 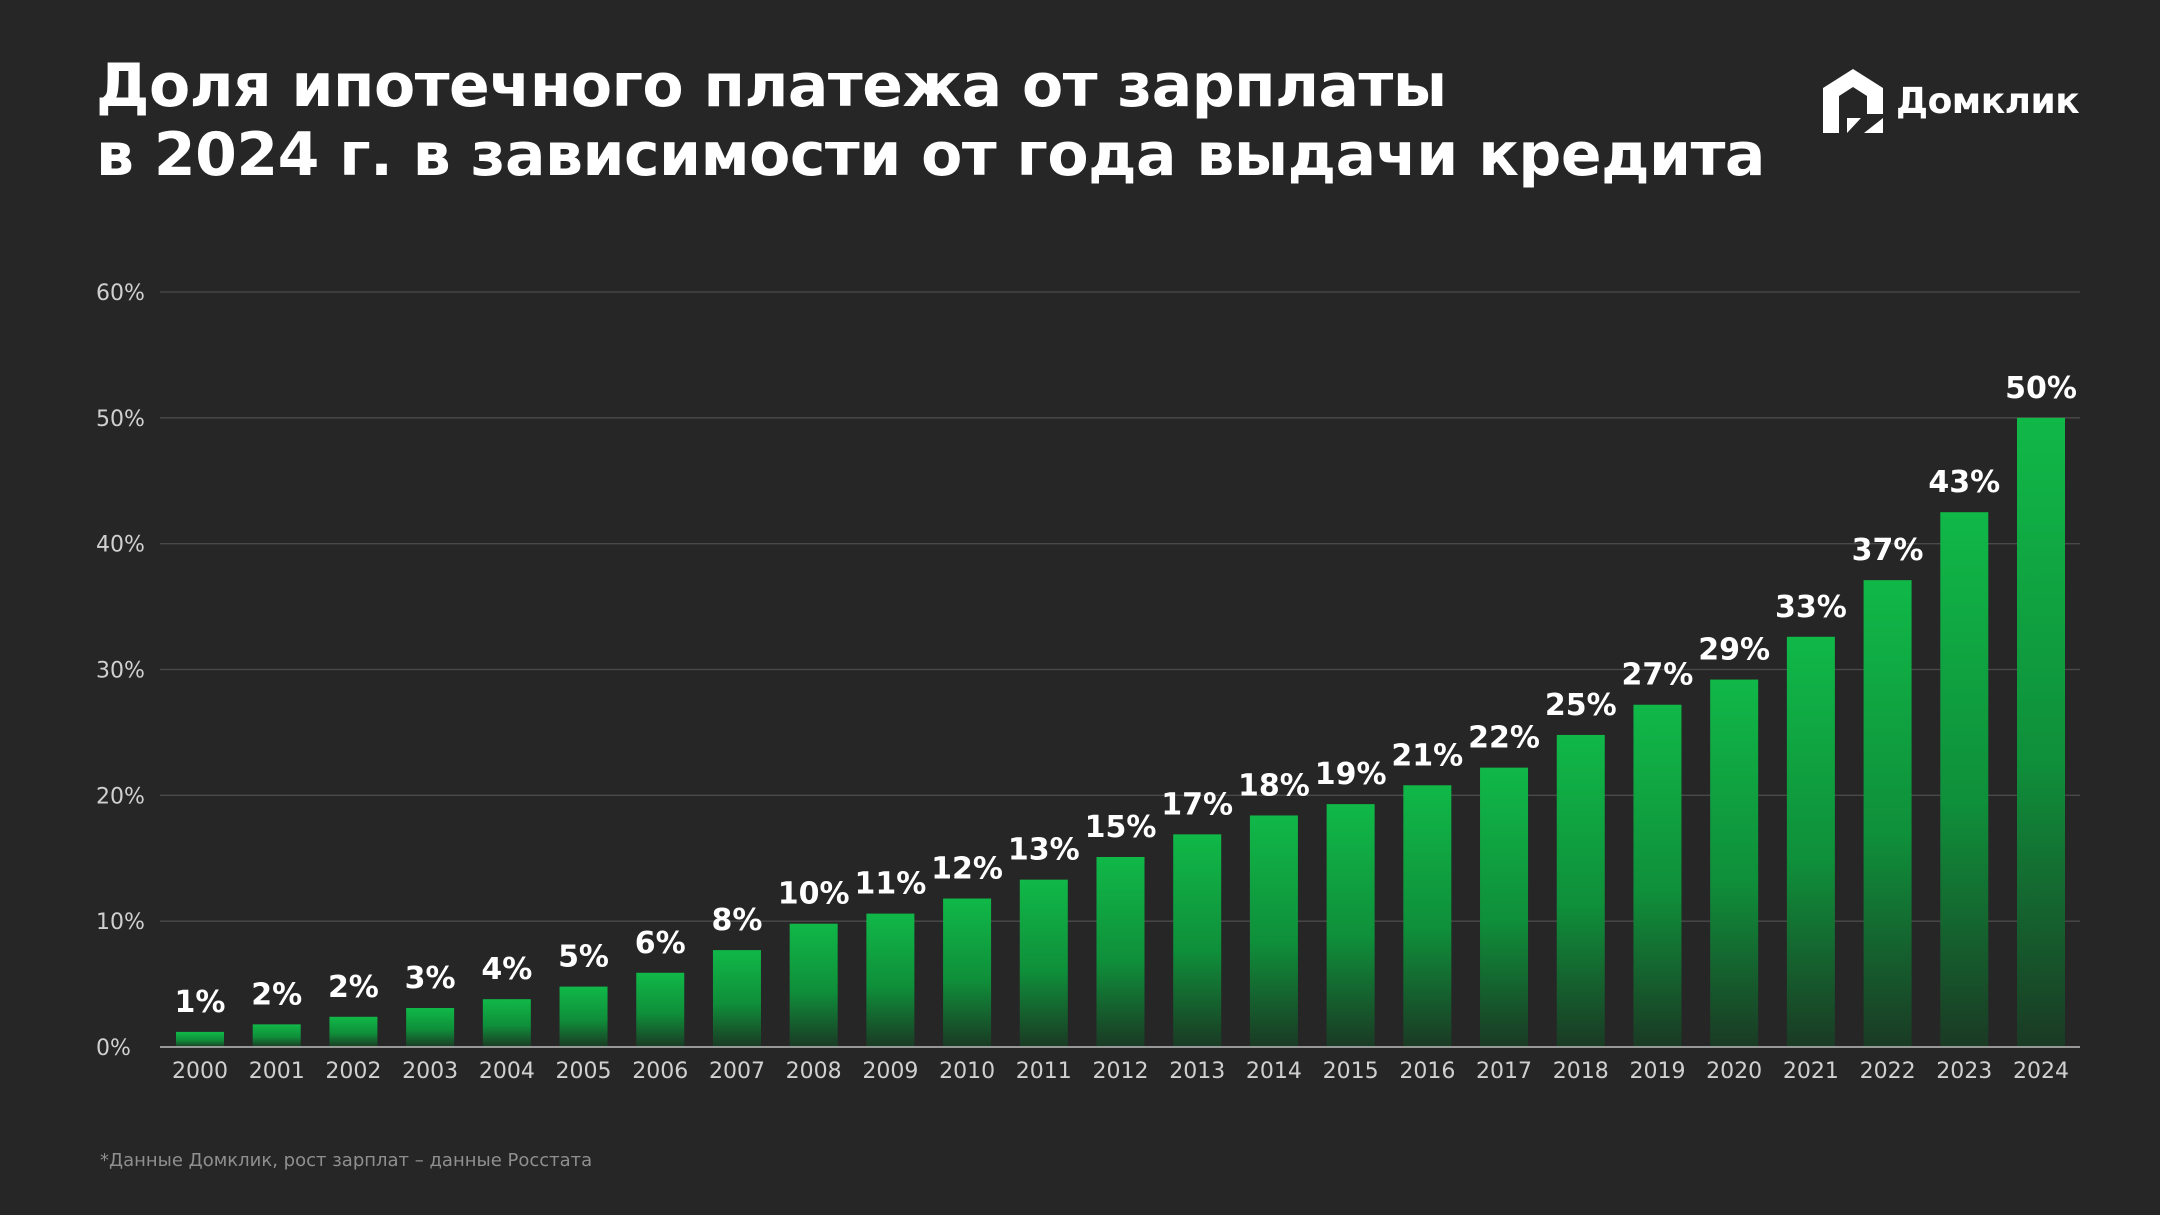 What do you see at coordinates (2041, 1071) in the screenshot?
I see `x-tick-label: 2024` at bounding box center [2041, 1071].